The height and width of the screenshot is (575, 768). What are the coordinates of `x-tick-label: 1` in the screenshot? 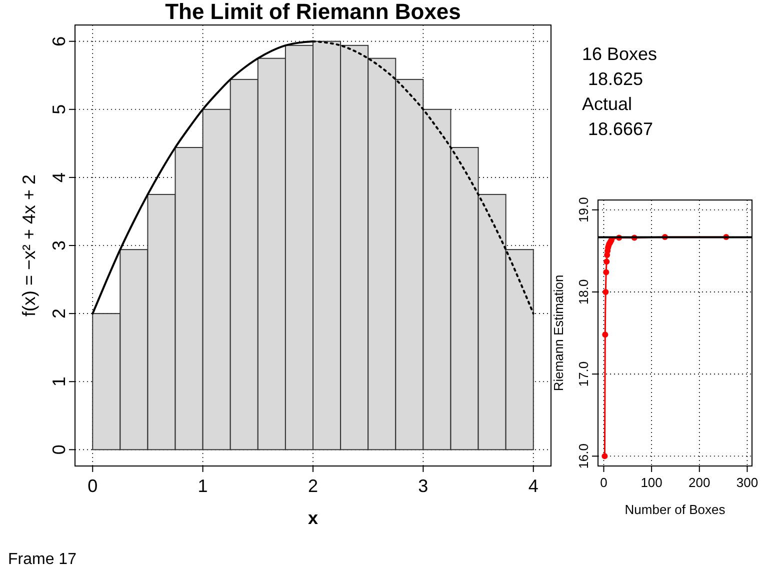 It's located at (203, 486).